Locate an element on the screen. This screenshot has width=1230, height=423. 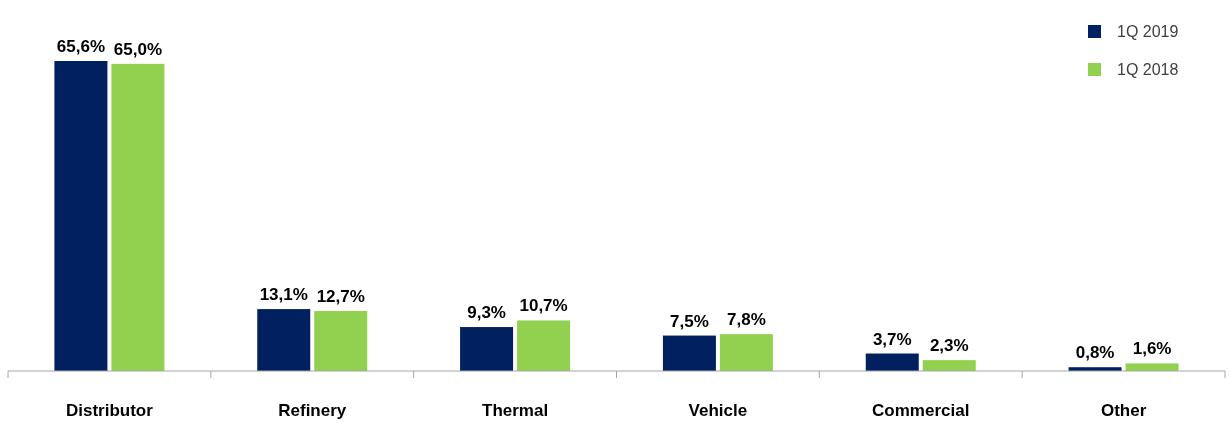
data-label: 10,7% is located at coordinates (543, 306).